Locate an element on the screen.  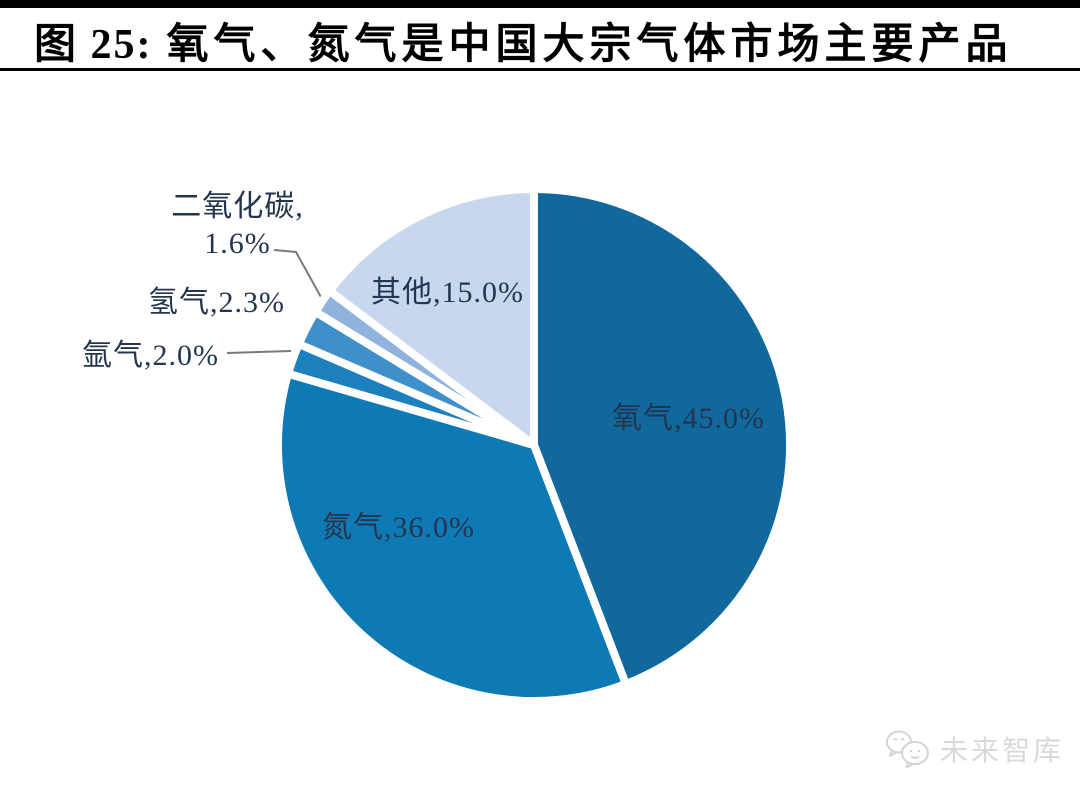
pie-label-co2: 二氧化碳, 1.6% is located at coordinates (237, 225).